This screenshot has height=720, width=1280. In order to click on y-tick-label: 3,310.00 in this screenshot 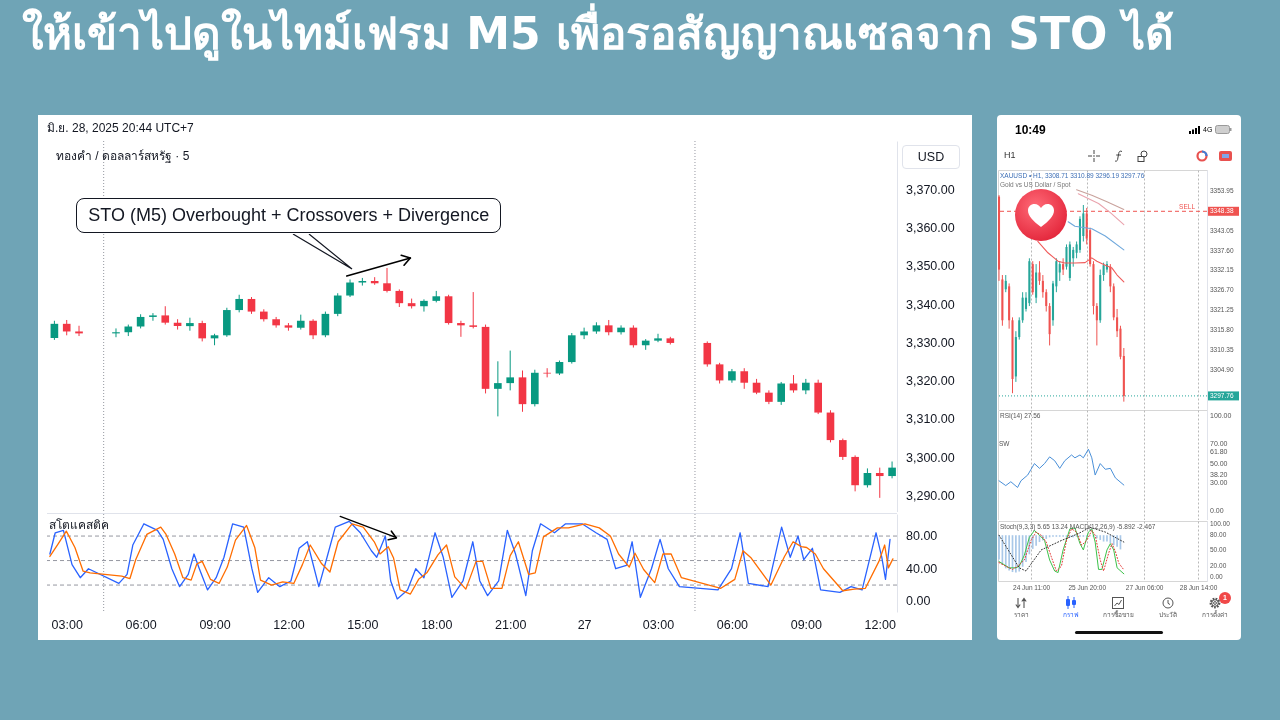, I will do `click(930, 419)`.